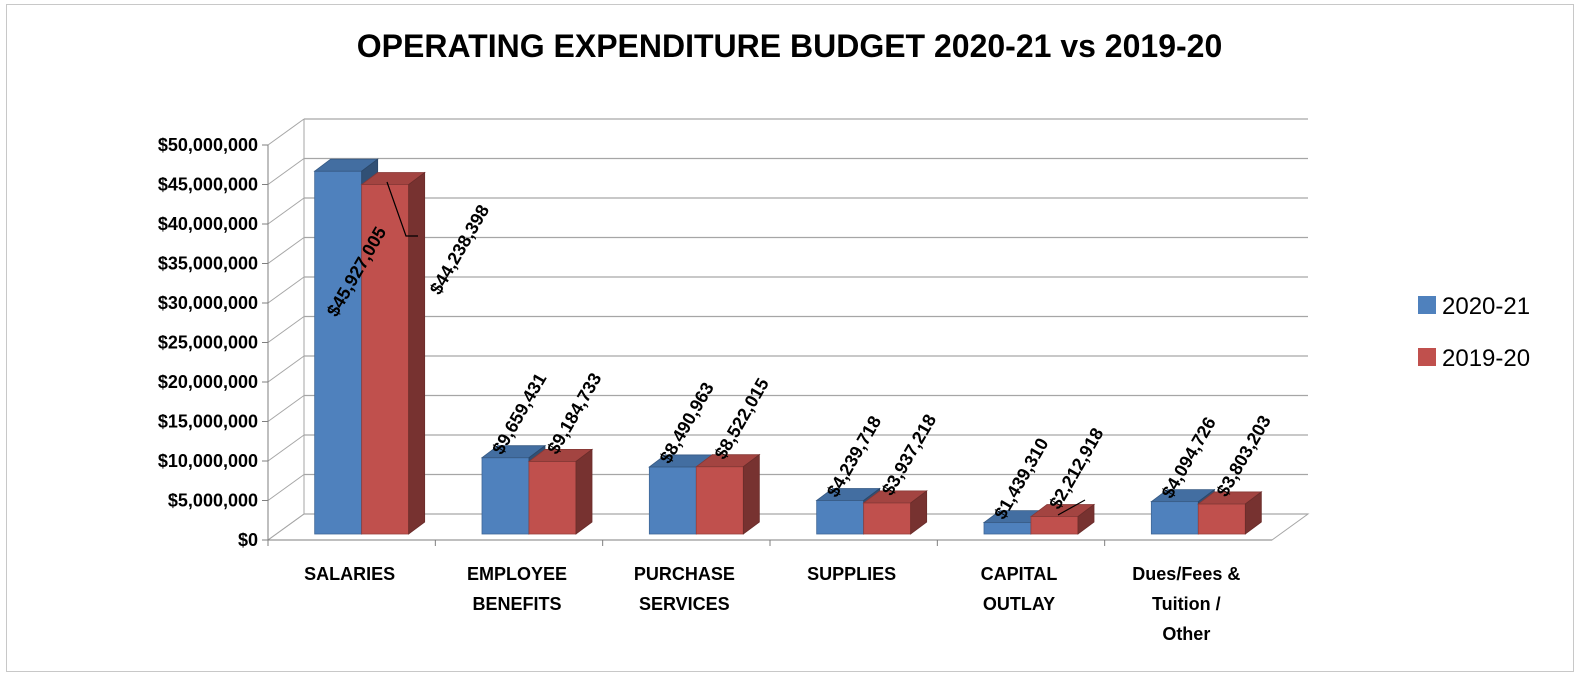 This screenshot has height=676, width=1579. What do you see at coordinates (208, 145) in the screenshot?
I see `y-tick-label: $50,000,000` at bounding box center [208, 145].